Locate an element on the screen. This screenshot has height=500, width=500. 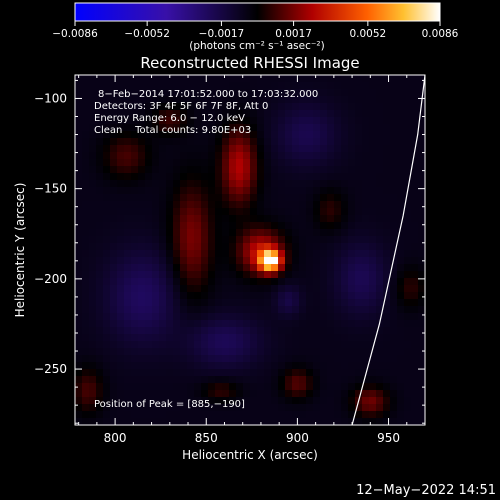
y-tick-label: −150 is located at coordinates (50, 189).